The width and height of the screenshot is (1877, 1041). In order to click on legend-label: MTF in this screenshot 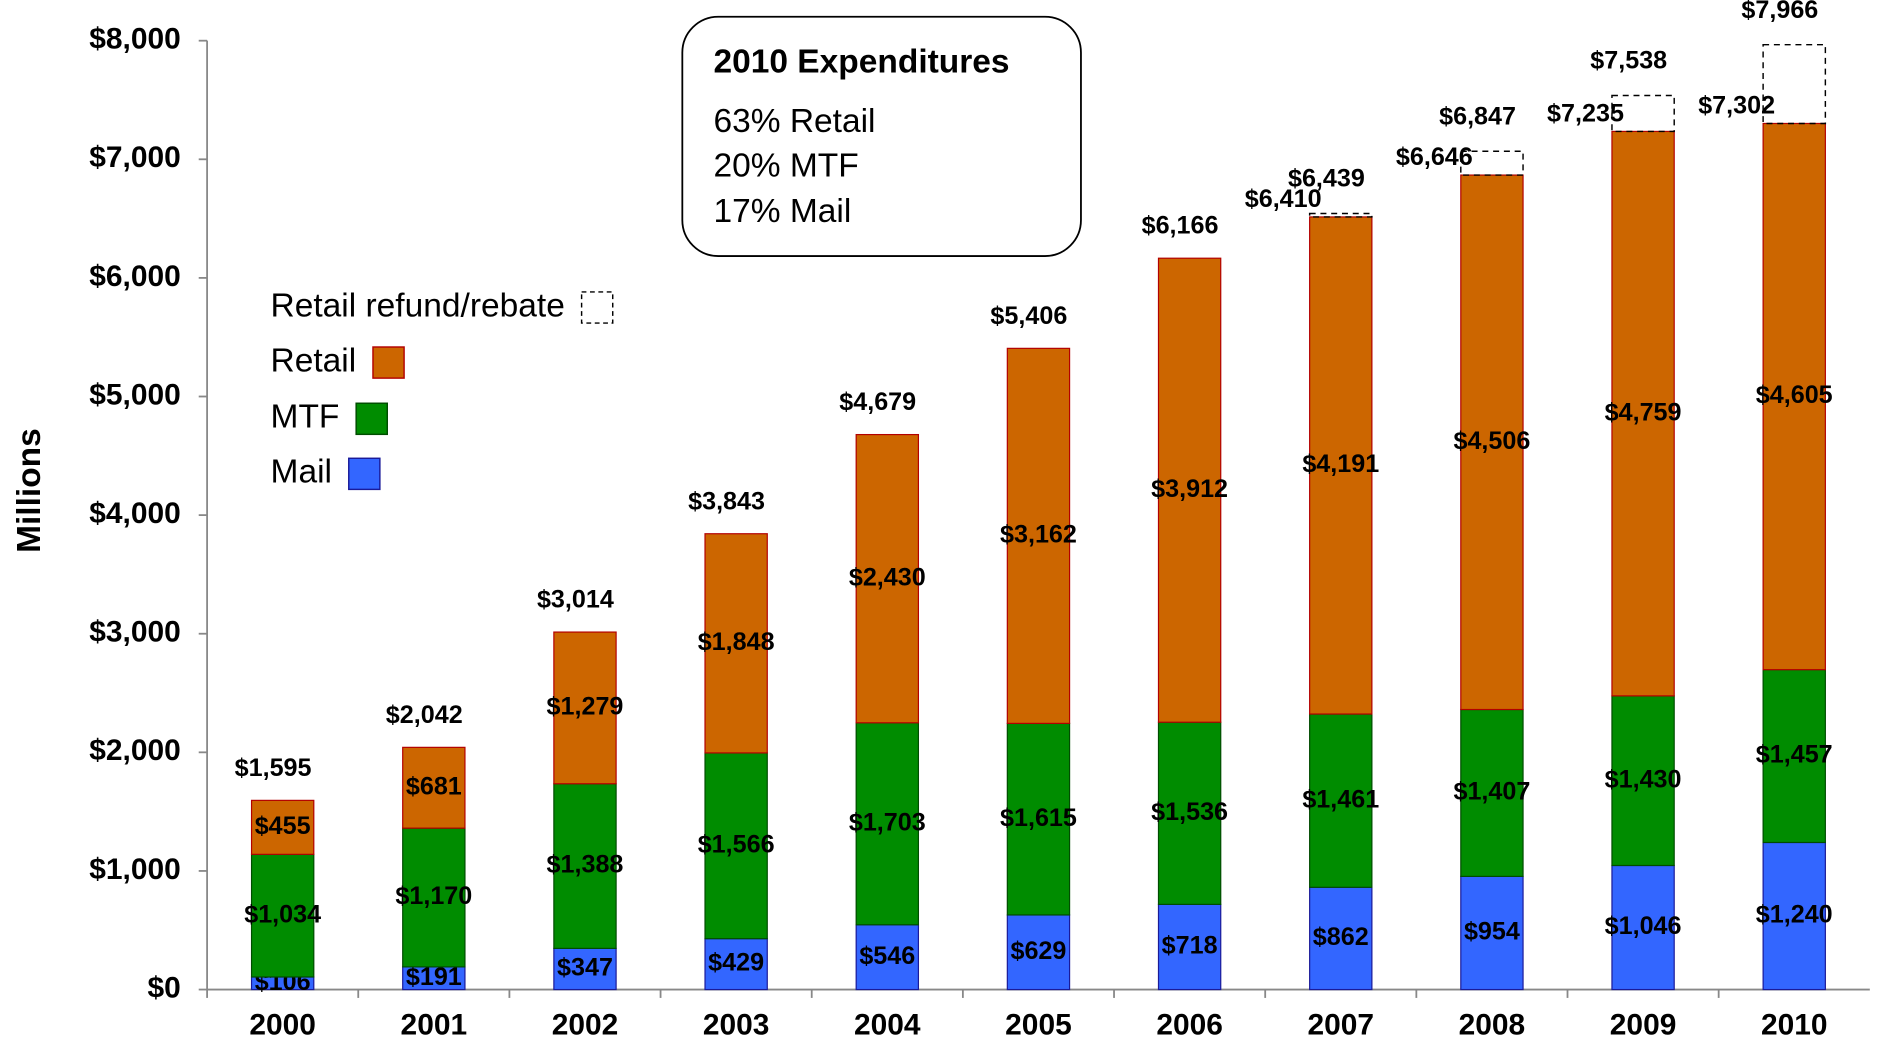, I will do `click(305, 417)`.